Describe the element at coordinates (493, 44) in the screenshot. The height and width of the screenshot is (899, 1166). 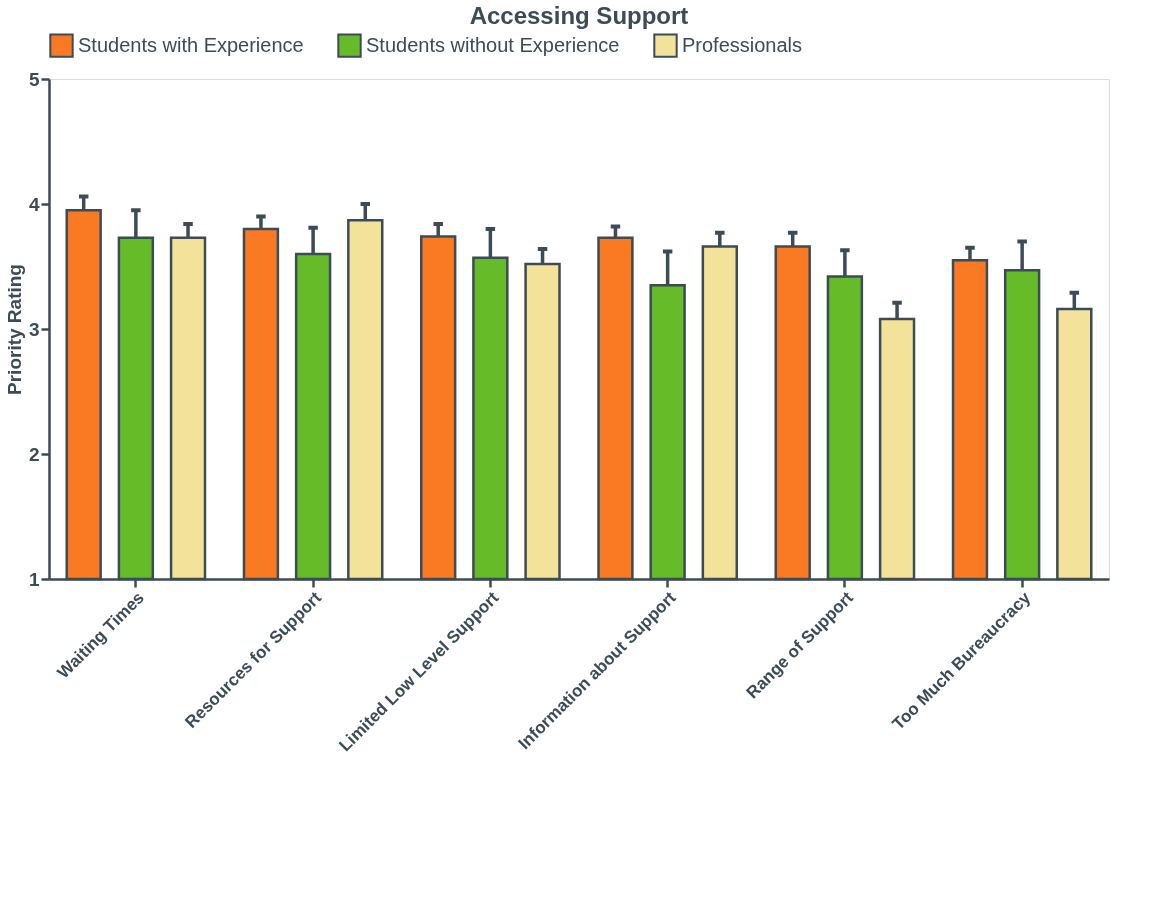
I see `legend-label: Students without Experience` at that location.